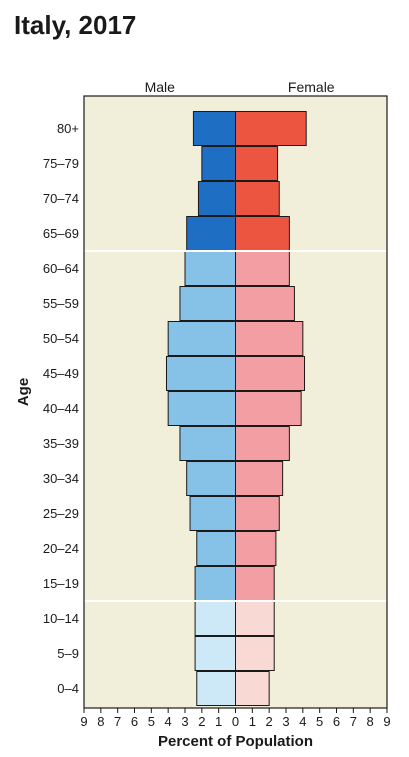 Image resolution: width=409 pixels, height=757 pixels. Describe the element at coordinates (211, 478) in the screenshot. I see `male-bar-30–34` at that location.